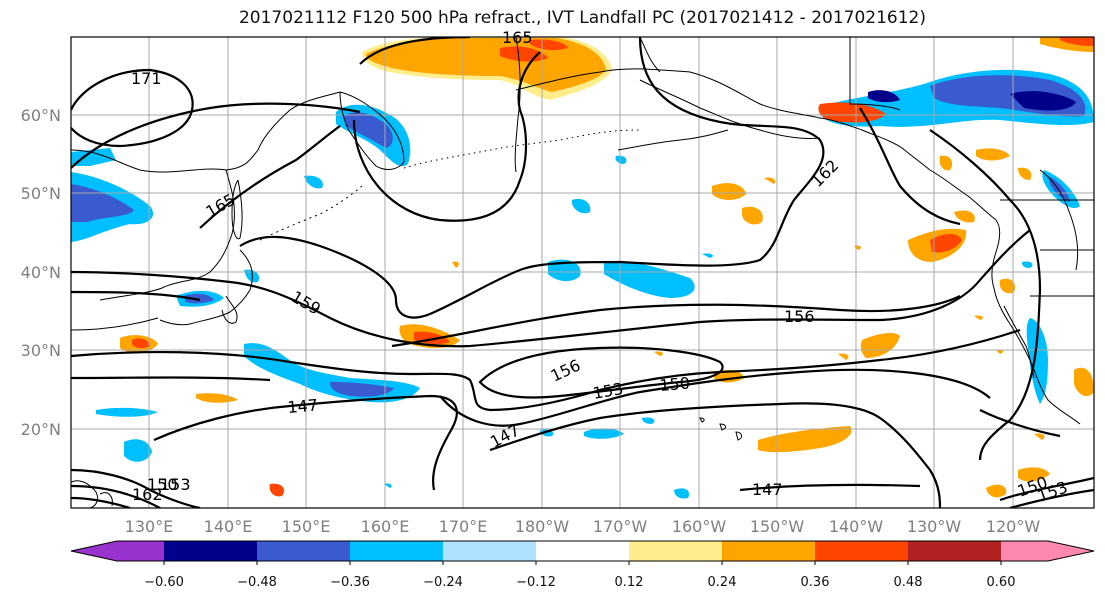 Image resolution: width=1105 pixels, height=601 pixels. I want to click on lat-label: 30°N, so click(41, 350).